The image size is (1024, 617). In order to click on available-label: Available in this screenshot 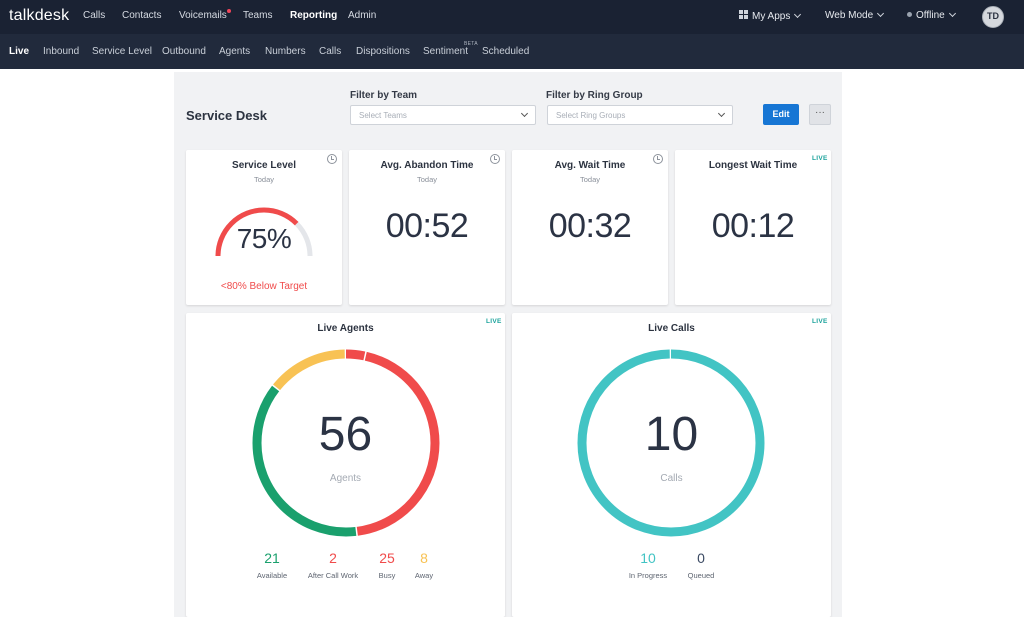, I will do `click(272, 575)`.